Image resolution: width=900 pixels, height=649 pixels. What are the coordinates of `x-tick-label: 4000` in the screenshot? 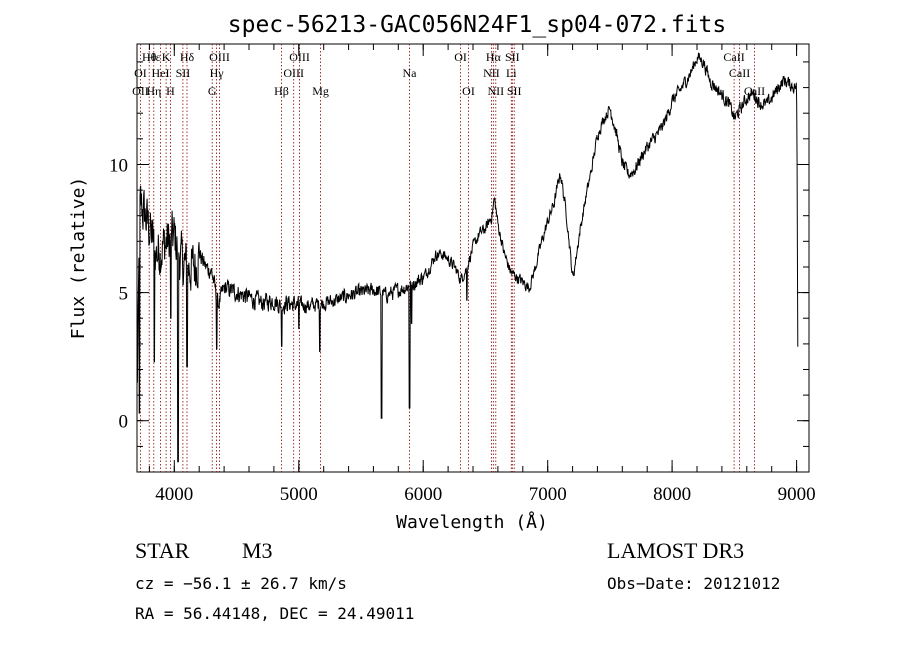 It's located at (174, 494).